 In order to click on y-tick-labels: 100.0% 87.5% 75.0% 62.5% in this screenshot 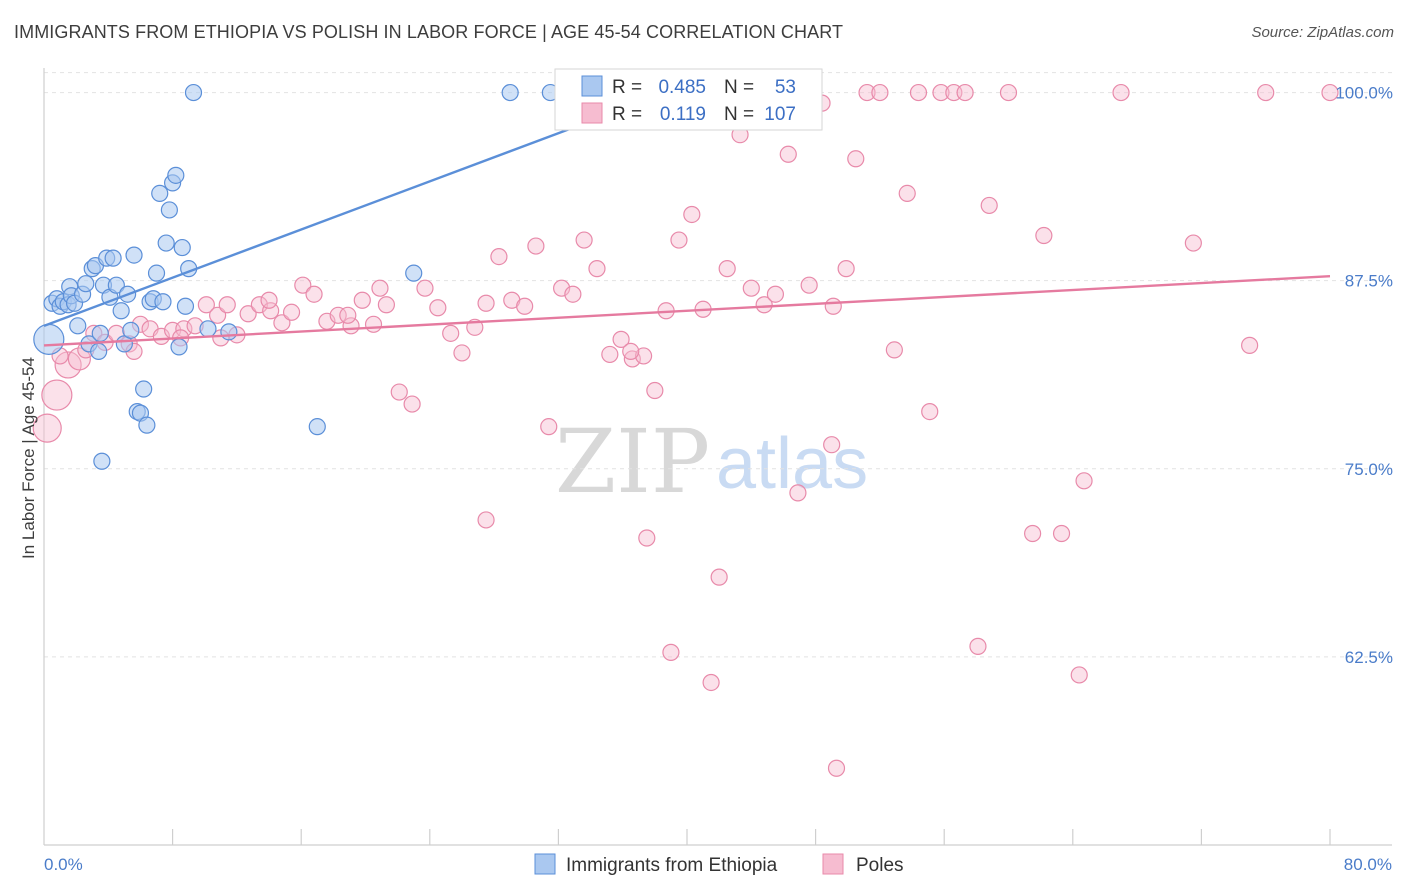, I will do `click(1364, 375)`.